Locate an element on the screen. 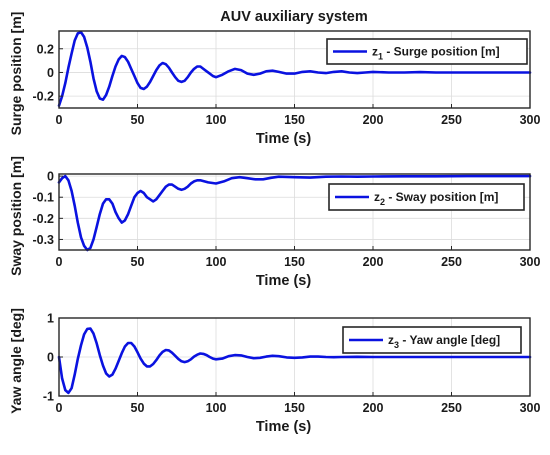 Image resolution: width=550 pixels, height=455 pixels. legend-subscript: 3 is located at coordinates (396, 345).